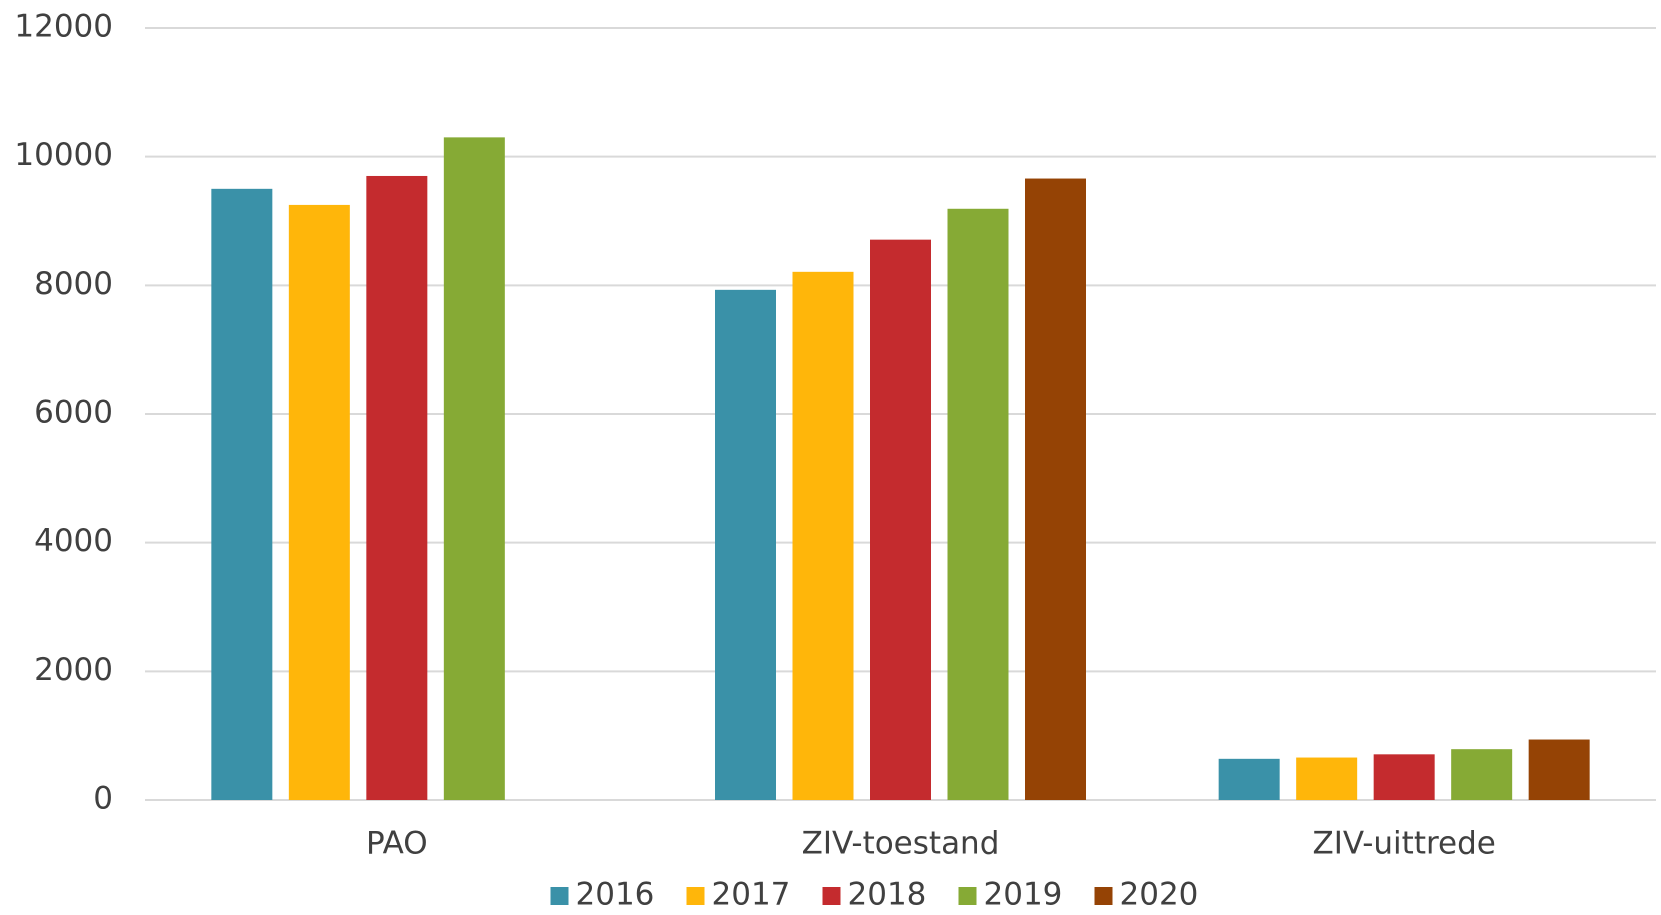 The height and width of the screenshot is (915, 1661). I want to click on x-tick-label: ZIV-toestand, so click(901, 844).